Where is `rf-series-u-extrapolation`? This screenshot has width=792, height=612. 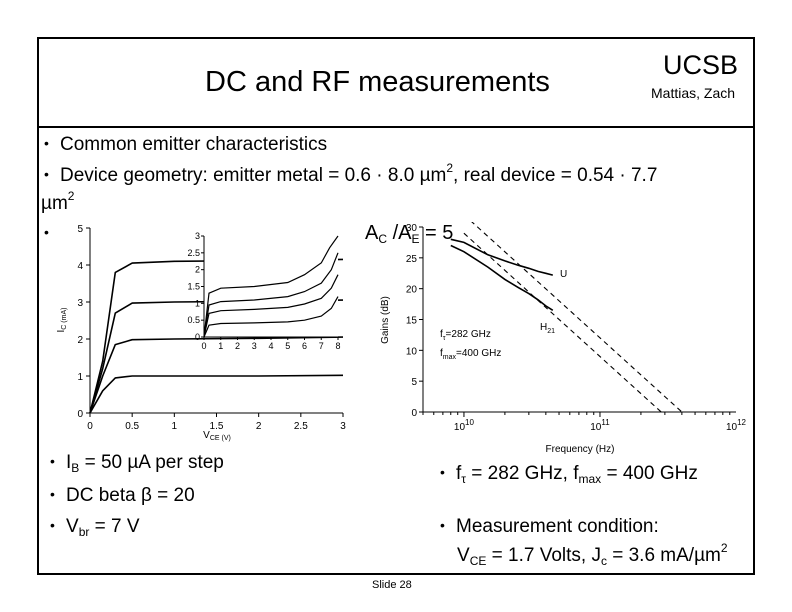 rf-series-u-extrapolation is located at coordinates (577, 317).